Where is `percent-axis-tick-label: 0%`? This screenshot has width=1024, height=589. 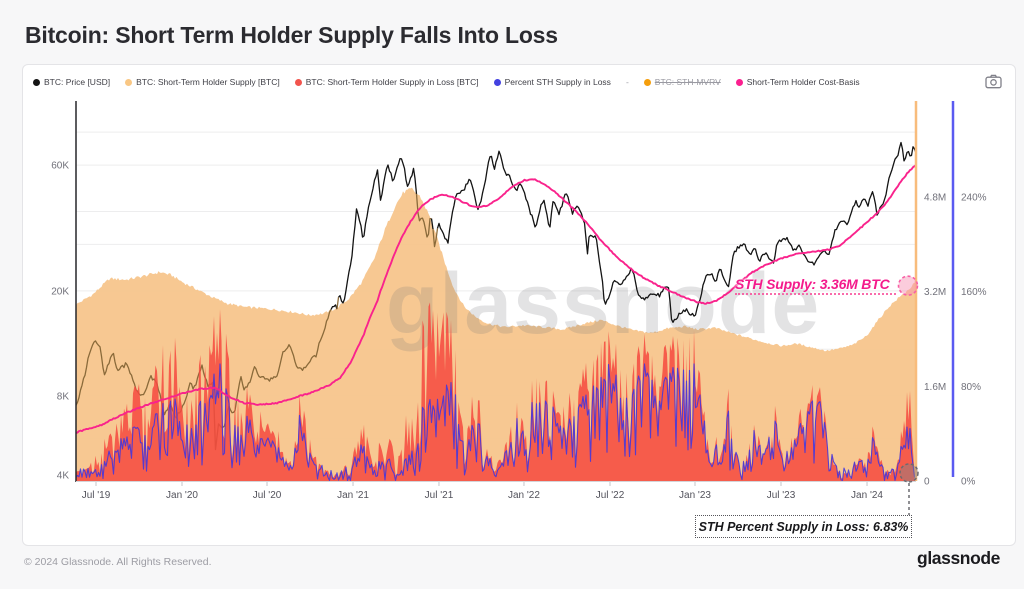 percent-axis-tick-label: 0% is located at coordinates (968, 482).